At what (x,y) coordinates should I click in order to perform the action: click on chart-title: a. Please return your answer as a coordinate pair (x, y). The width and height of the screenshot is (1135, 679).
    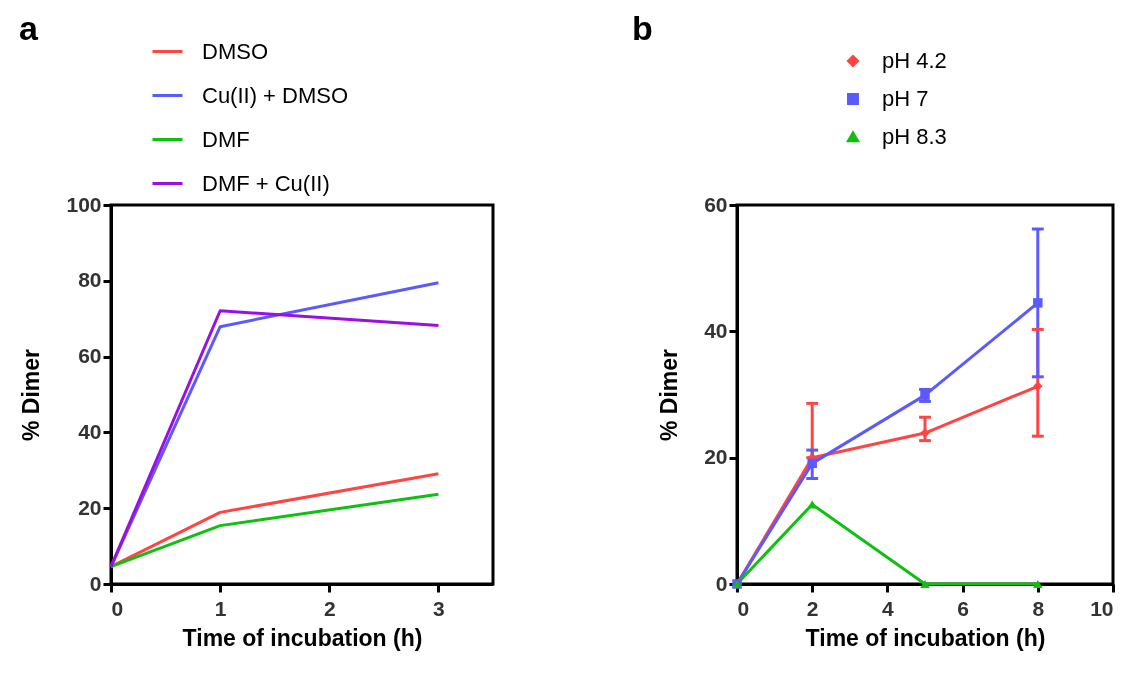
    Looking at the image, I should click on (29, 28).